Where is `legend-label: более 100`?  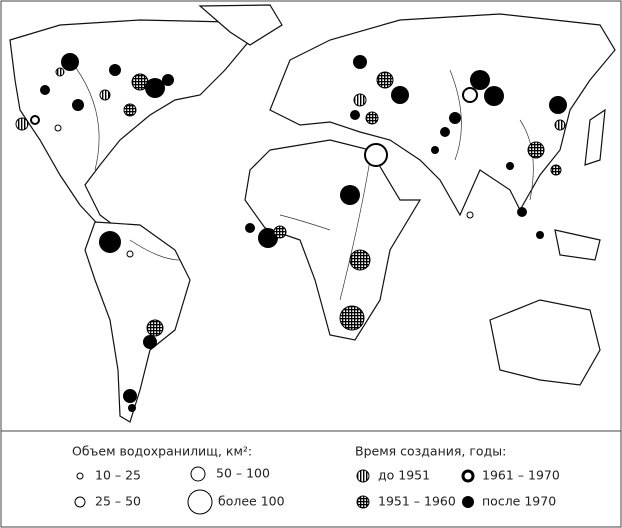
legend-label: более 100 is located at coordinates (251, 501).